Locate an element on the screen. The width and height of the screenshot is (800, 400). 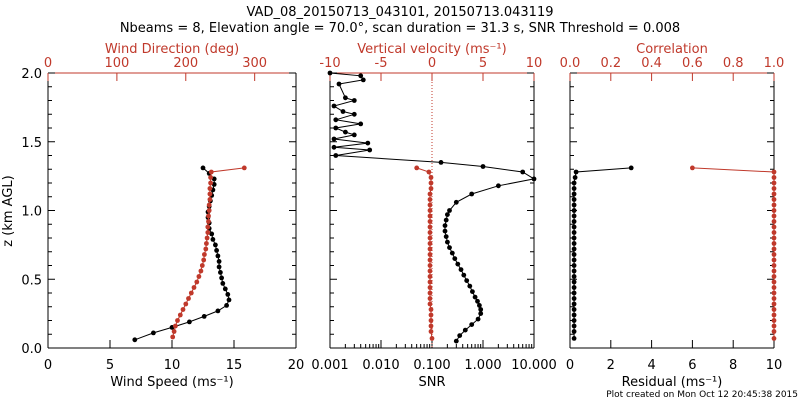
x-tick-label-bottom: 10.000 is located at coordinates (534, 365).